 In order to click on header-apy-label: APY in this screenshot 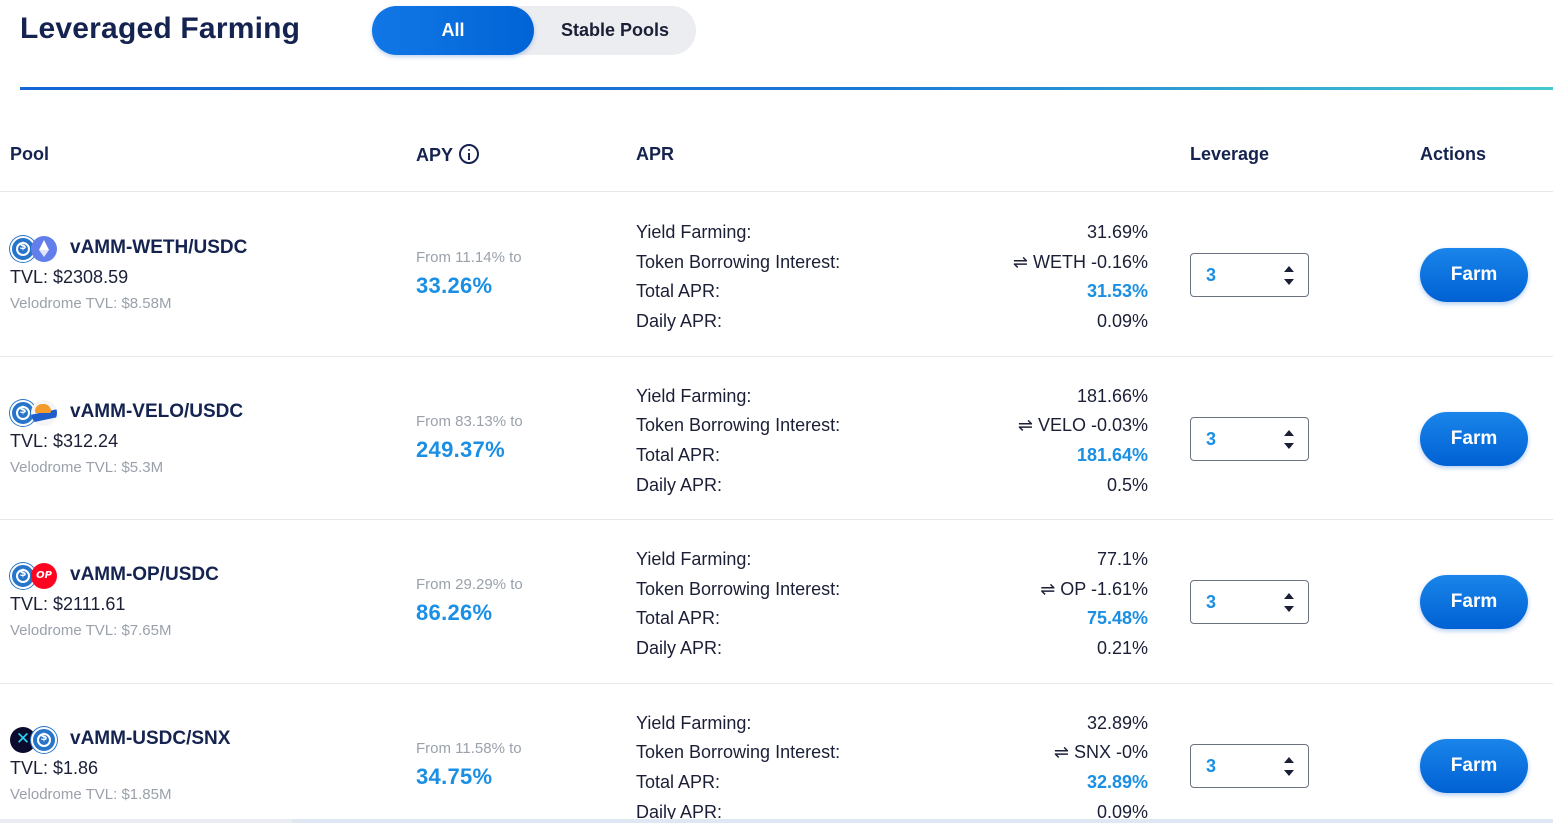, I will do `click(435, 155)`.